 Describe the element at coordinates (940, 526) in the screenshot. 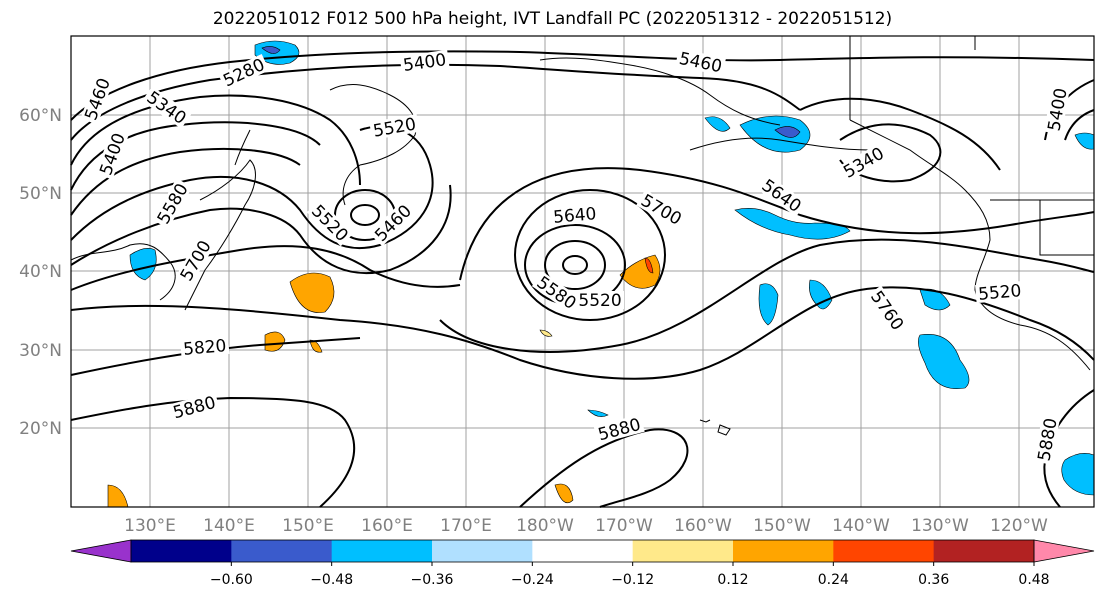

I see `longitude-label: 130°W` at that location.